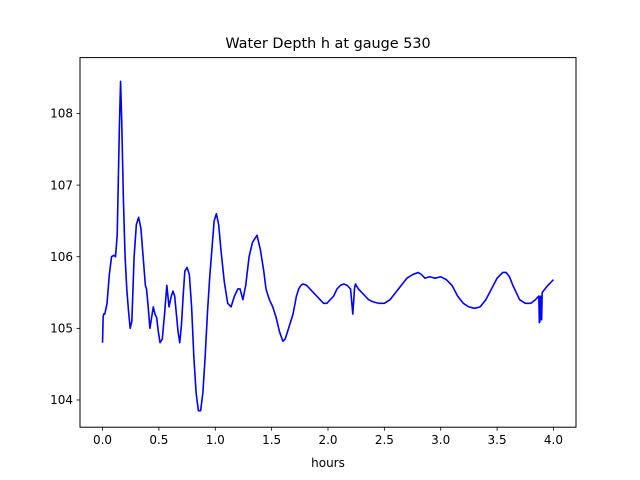 The image size is (640, 480). What do you see at coordinates (215, 440) in the screenshot?
I see `x-tick-label: 1.0` at bounding box center [215, 440].